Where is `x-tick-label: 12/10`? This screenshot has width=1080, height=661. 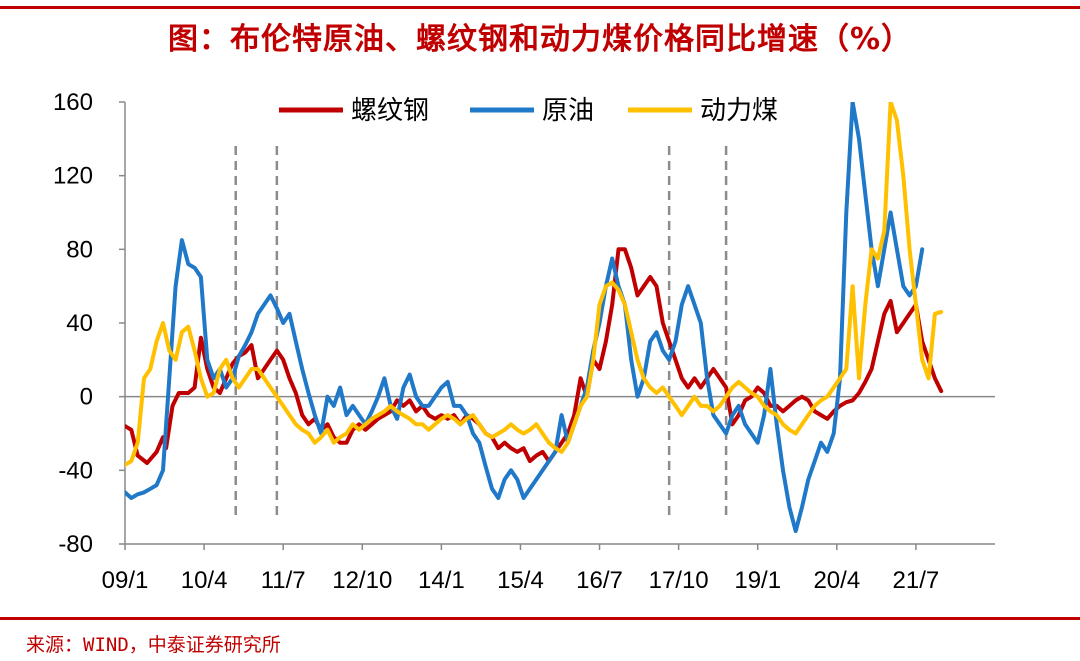 x-tick-label: 12/10 is located at coordinates (362, 580).